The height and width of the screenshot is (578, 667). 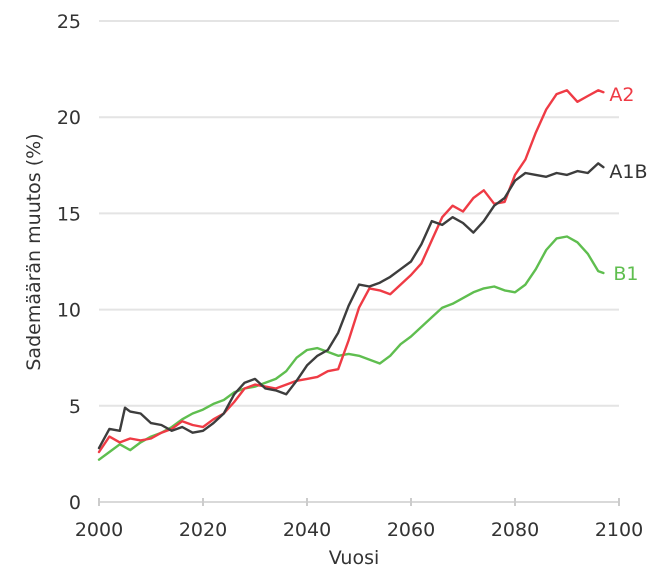 I want to click on x-axis-ticks: 2000 2020 2040 2060 2080 2100, so click(x=359, y=519).